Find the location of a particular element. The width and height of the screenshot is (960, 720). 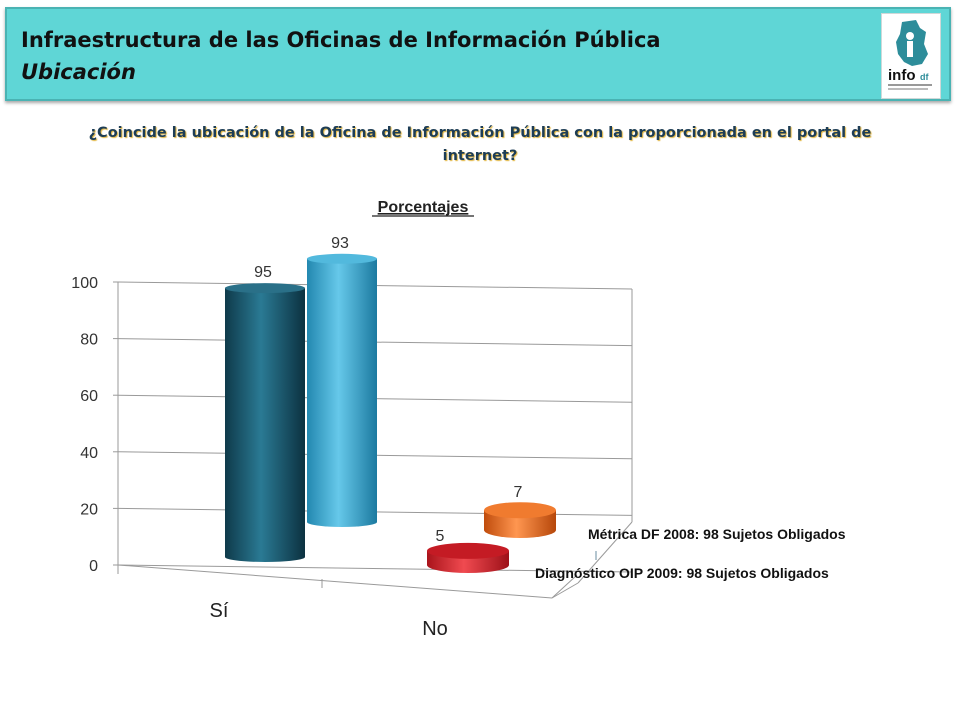

legend-entry: Métrica DF 2008: 98 Sujetos Obligados is located at coordinates (717, 534).